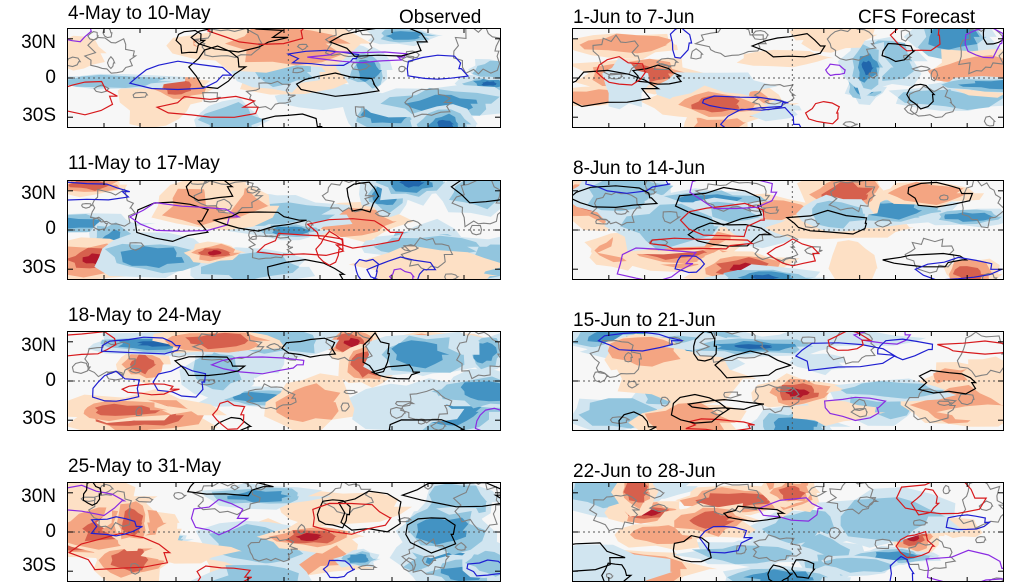  What do you see at coordinates (440, 17) in the screenshot?
I see `observed-header: Observed` at bounding box center [440, 17].